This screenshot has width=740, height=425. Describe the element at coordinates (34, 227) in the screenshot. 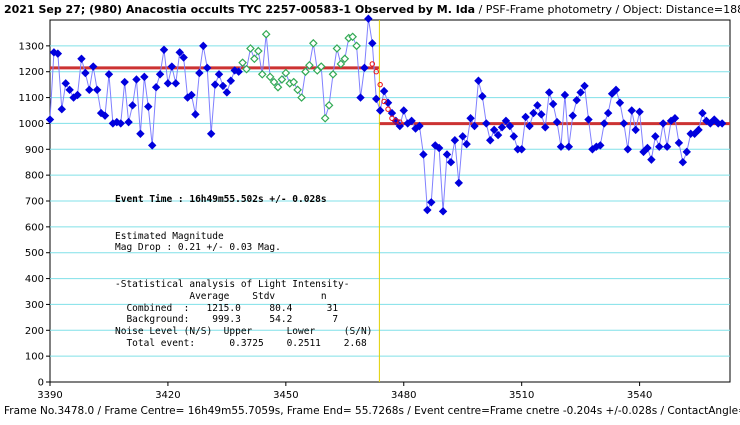

I see `y-tick-label: 600` at that location.